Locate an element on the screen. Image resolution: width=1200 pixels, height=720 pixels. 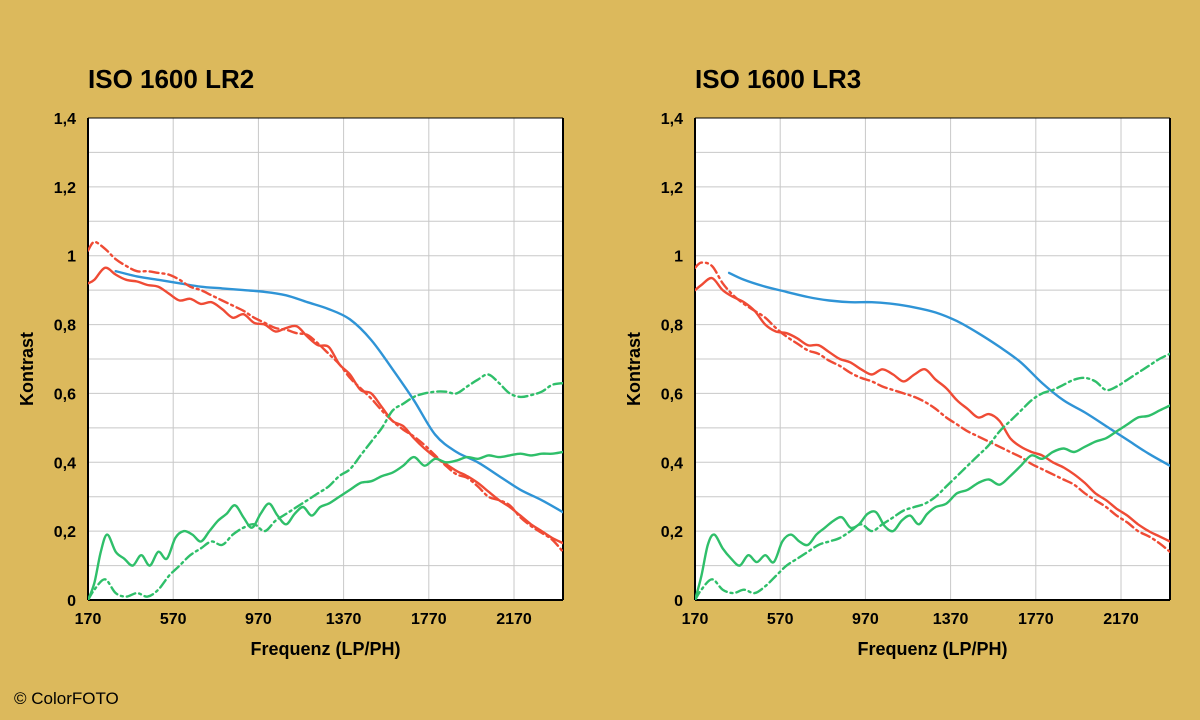
series-red-solid is located at coordinates (932, 409).